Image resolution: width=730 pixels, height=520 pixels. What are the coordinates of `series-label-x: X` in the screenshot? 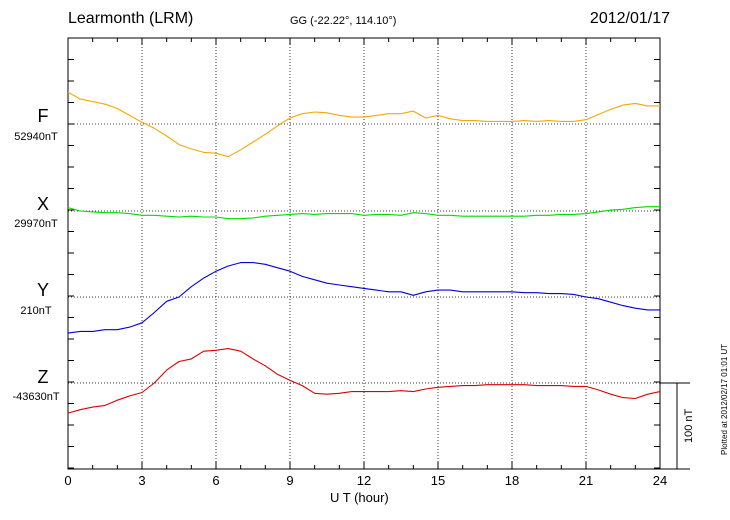 It's located at (42, 204).